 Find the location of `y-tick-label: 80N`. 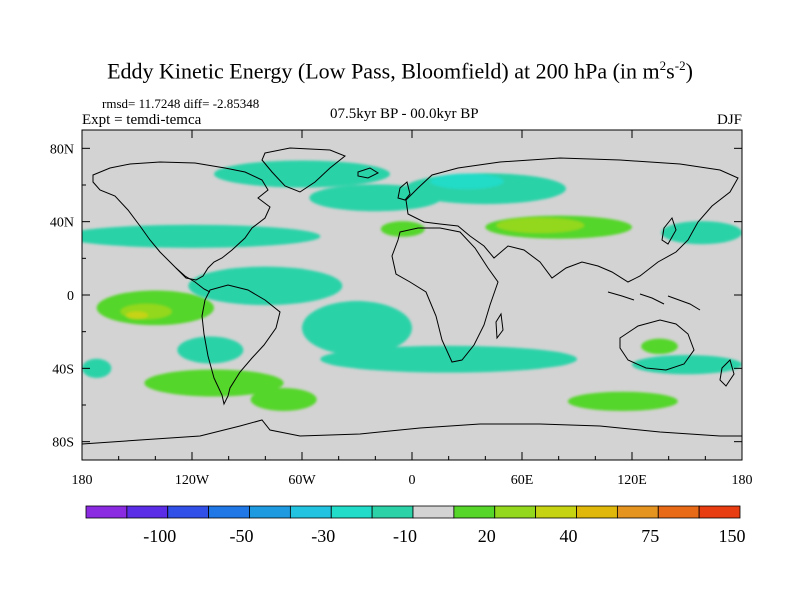

y-tick-label: 80N is located at coordinates (62, 149).